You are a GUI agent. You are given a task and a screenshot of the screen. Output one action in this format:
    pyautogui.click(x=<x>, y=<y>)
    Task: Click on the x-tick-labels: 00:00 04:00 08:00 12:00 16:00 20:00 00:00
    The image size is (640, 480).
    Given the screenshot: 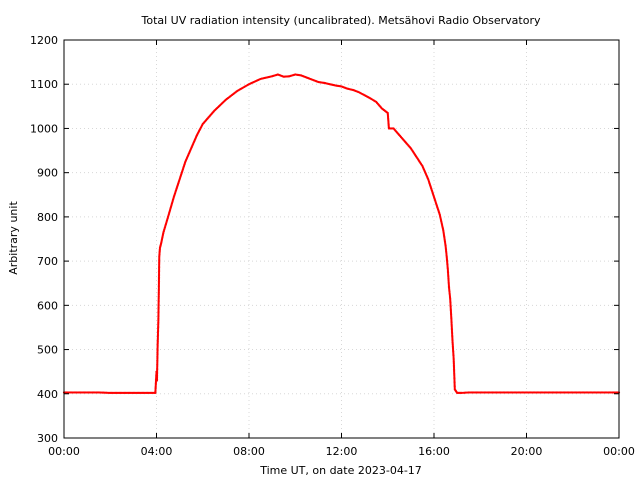 What is the action you would take?
    pyautogui.click(x=341, y=451)
    